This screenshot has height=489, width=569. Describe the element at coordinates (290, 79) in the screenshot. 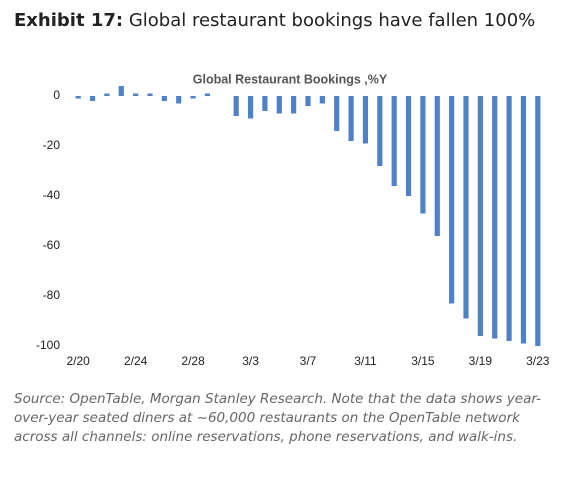

I see `chart-title: Global Restaurant Bookings ,%Y` at that location.